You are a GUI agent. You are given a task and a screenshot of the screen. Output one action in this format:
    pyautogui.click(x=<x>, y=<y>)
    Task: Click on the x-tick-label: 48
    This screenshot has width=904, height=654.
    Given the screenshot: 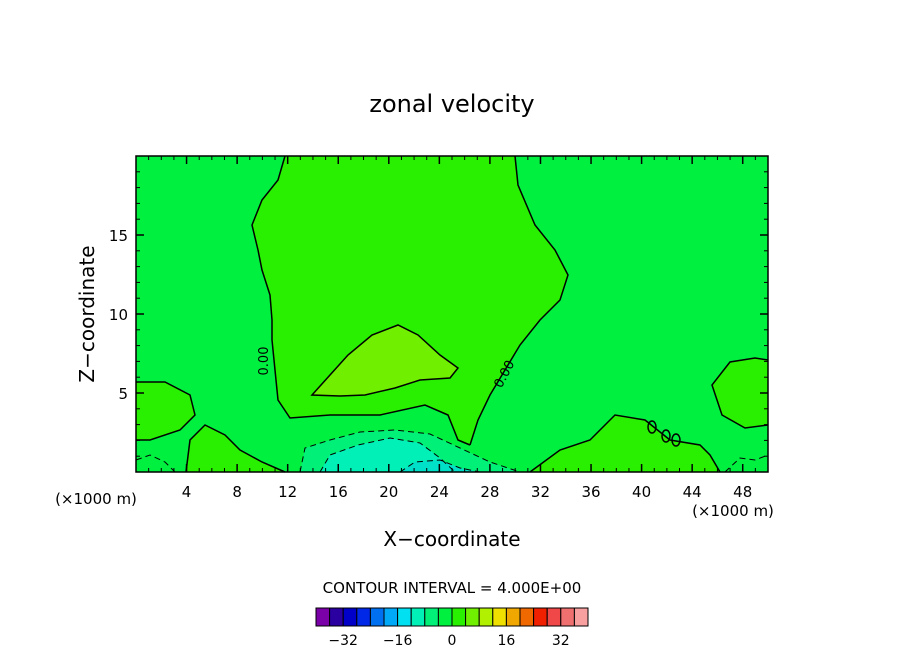 What is the action you would take?
    pyautogui.click(x=742, y=492)
    